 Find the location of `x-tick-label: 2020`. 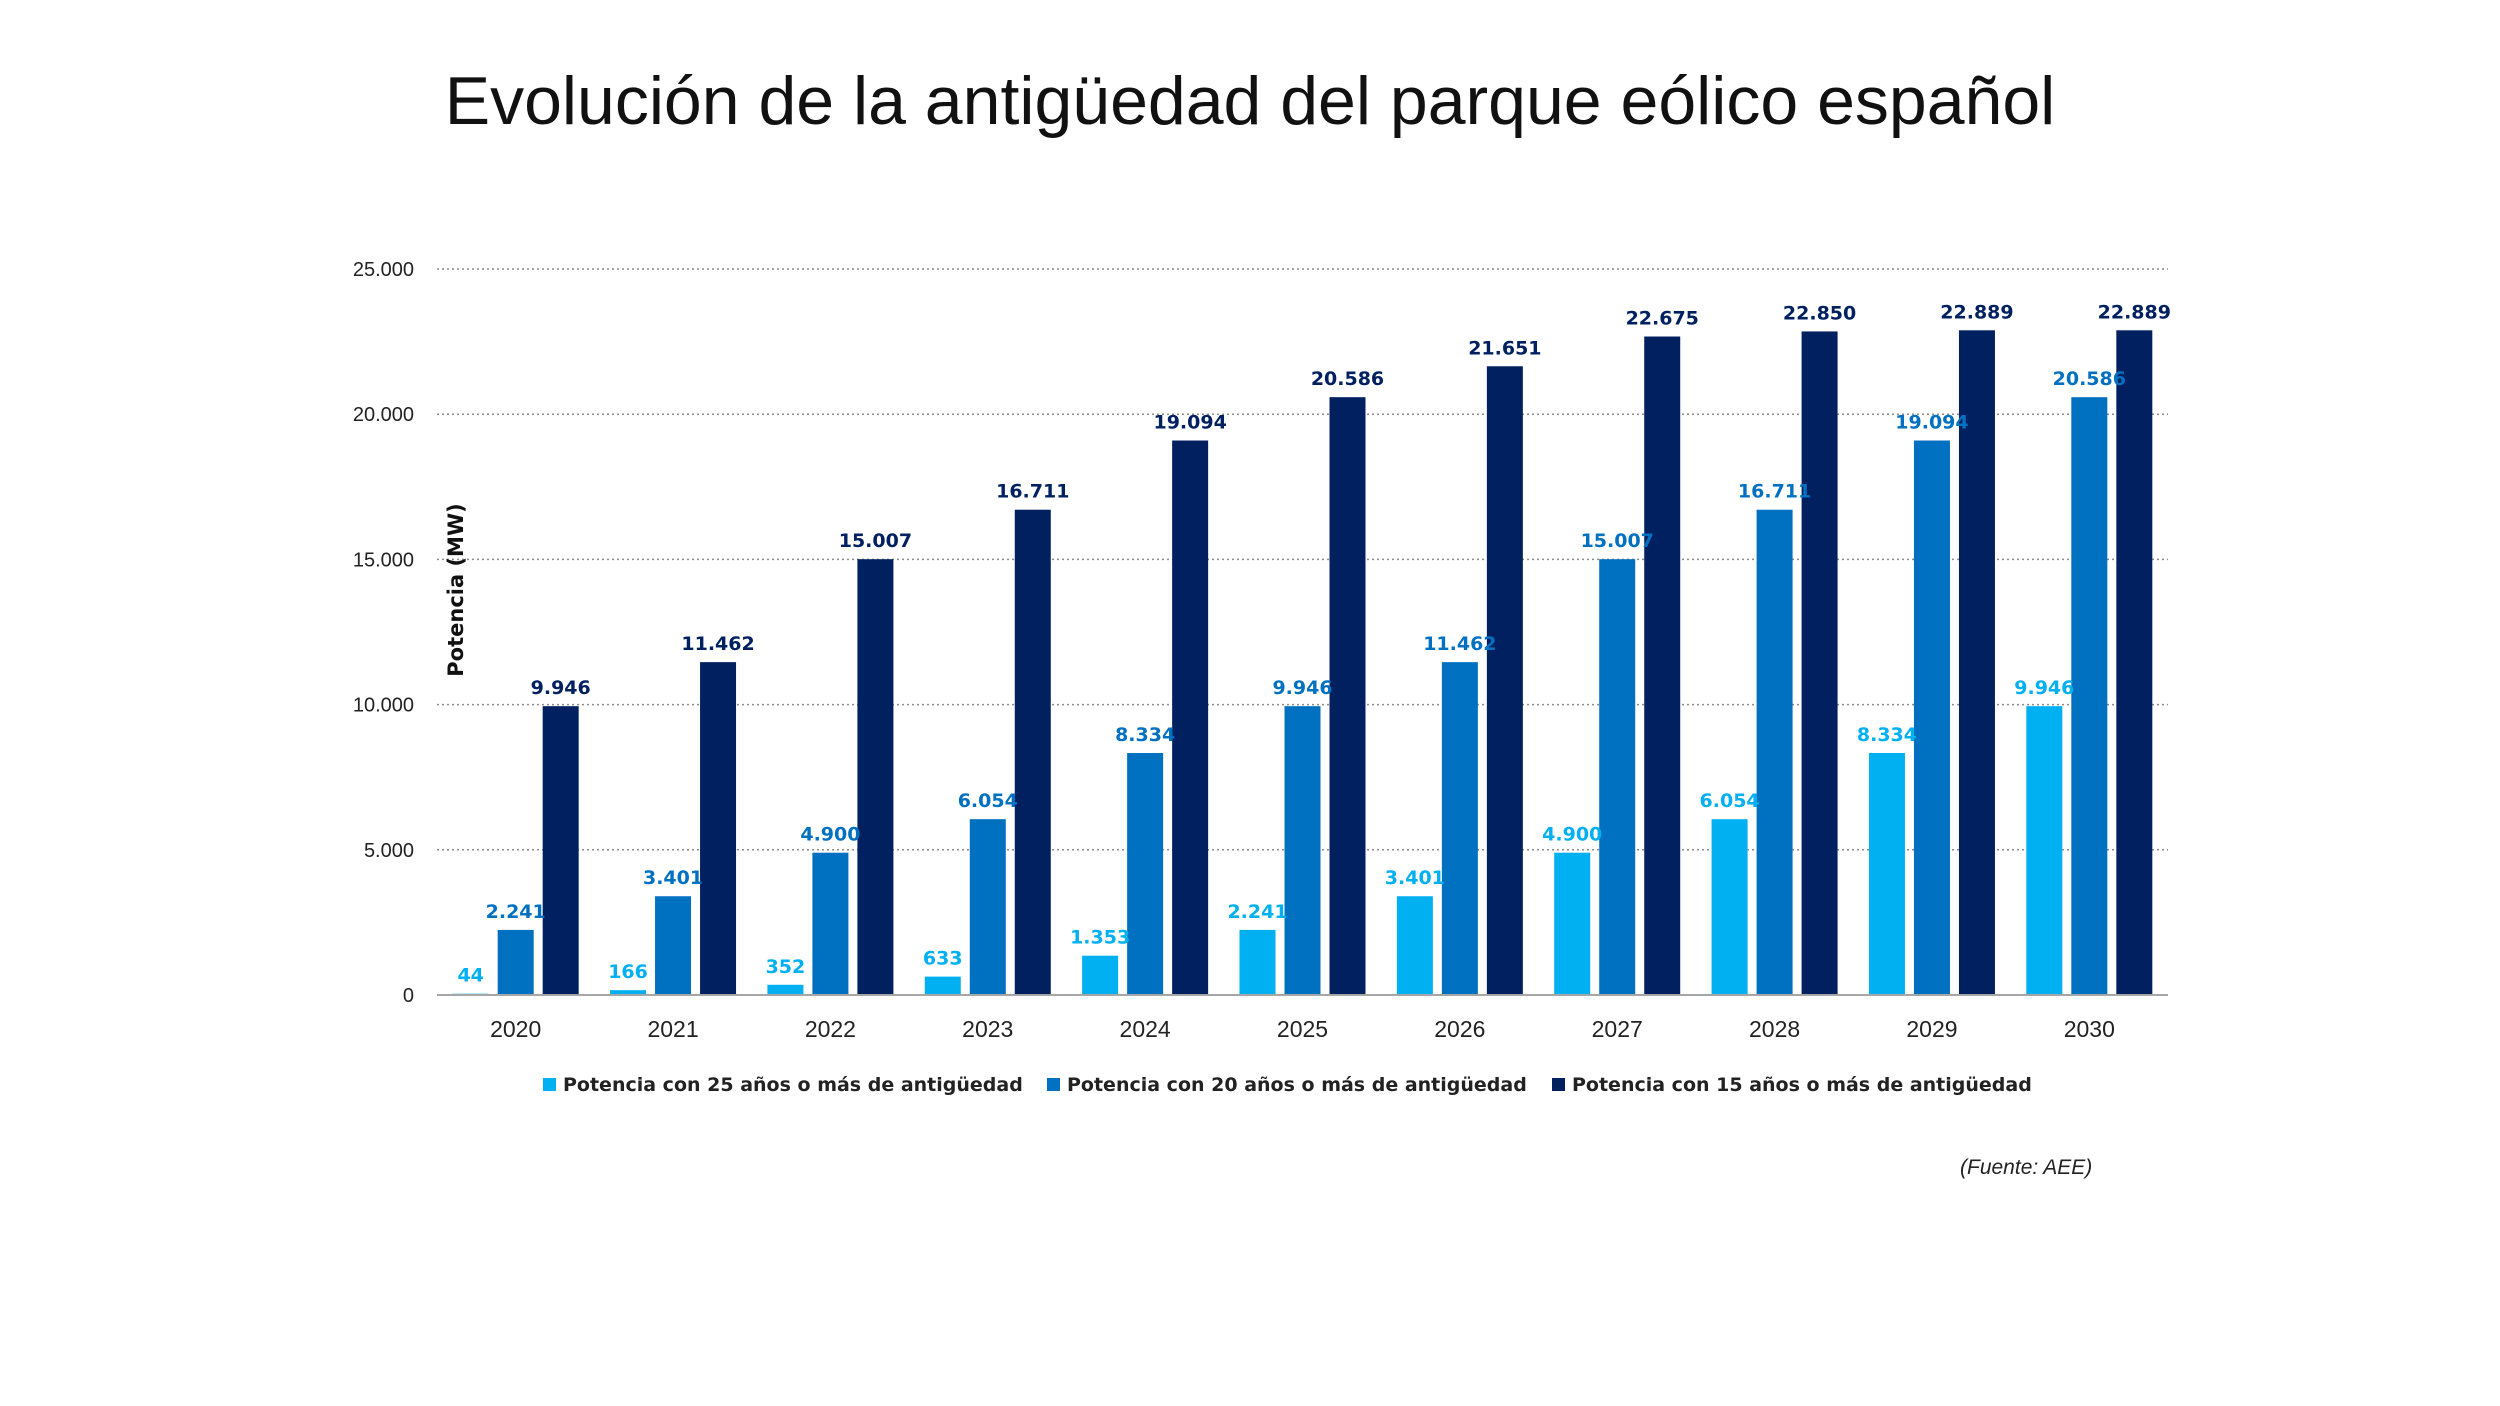

x-tick-label: 2020 is located at coordinates (515, 1029).